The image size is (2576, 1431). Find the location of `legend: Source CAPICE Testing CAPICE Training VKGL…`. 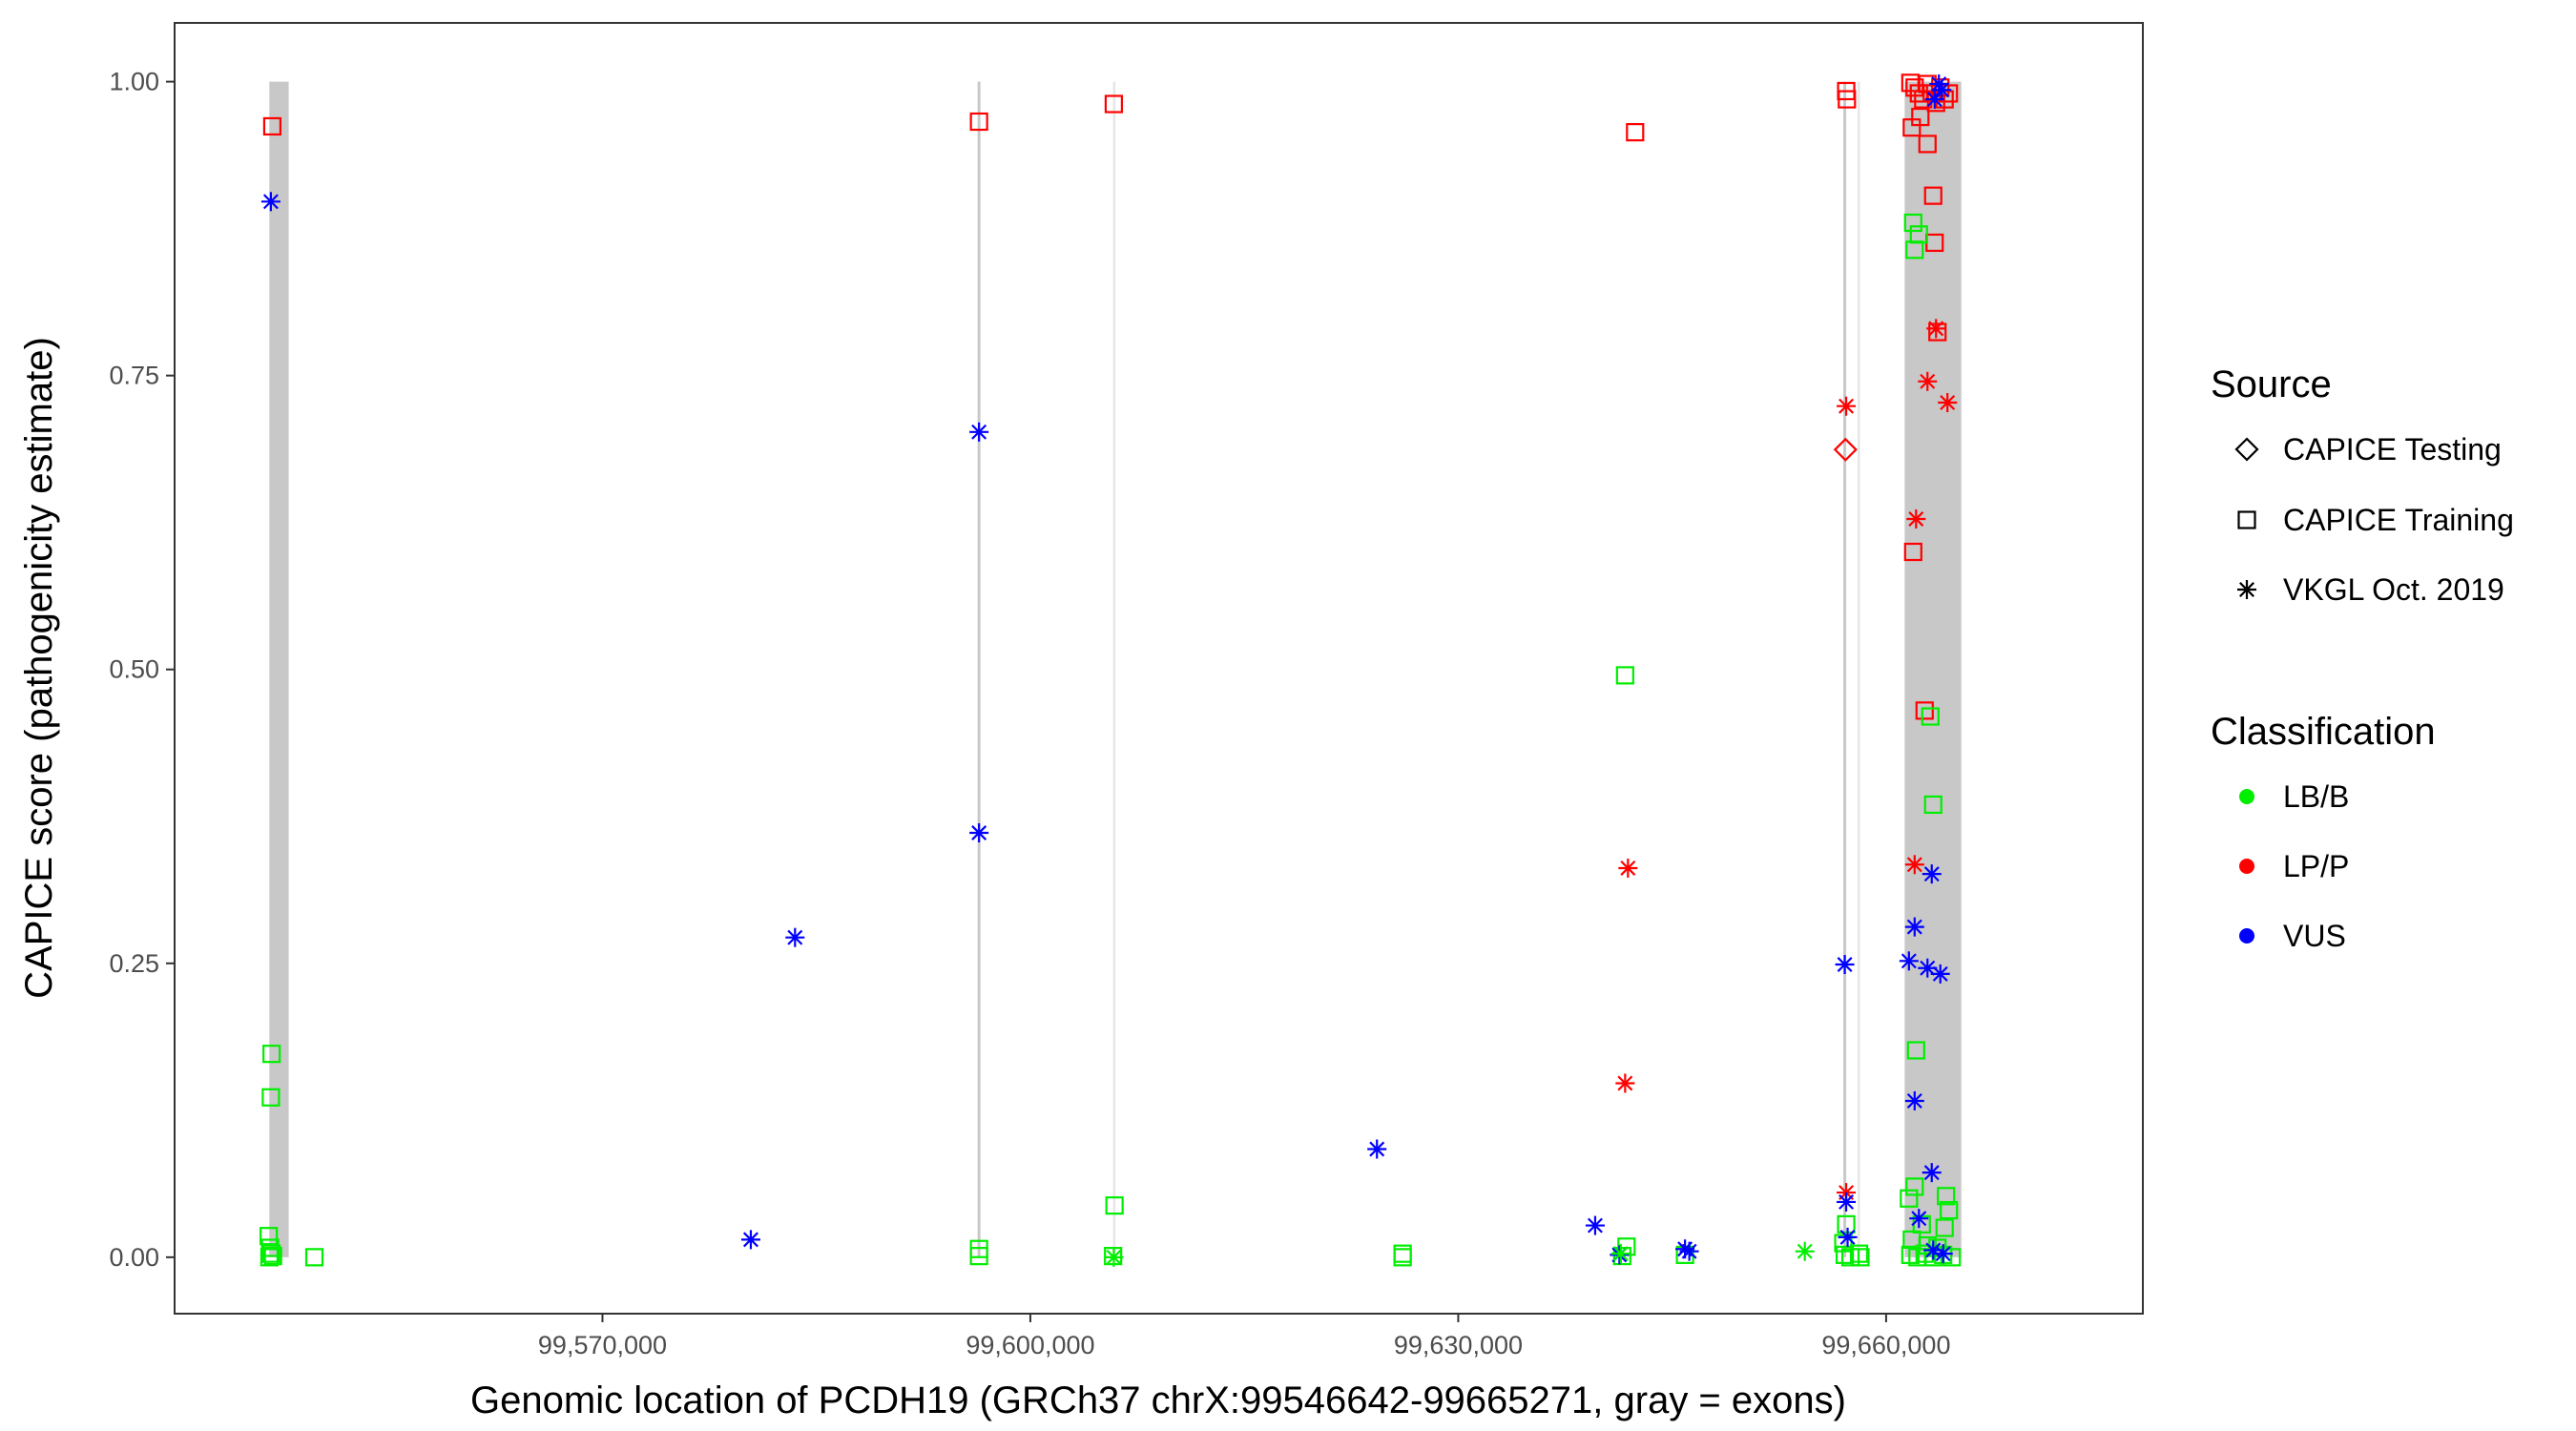

legend: Source CAPICE Testing CAPICE Training VKGL… is located at coordinates (2362, 658).